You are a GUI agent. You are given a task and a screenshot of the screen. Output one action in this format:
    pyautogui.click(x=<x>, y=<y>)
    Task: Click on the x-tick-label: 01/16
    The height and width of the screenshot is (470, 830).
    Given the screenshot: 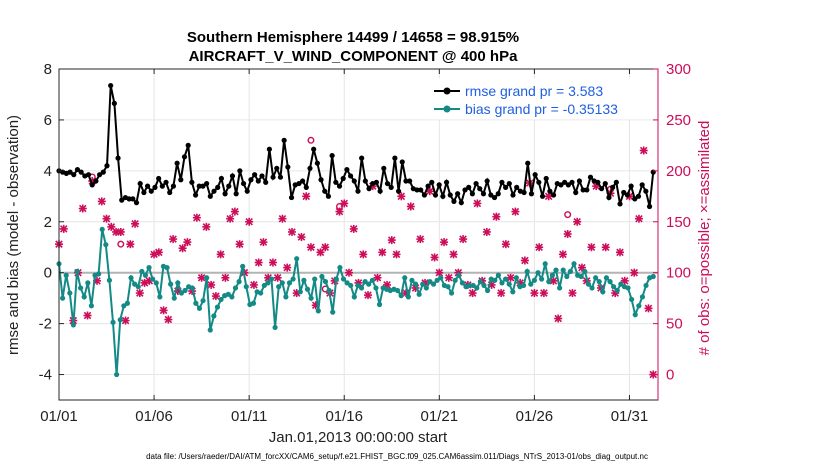 What is the action you would take?
    pyautogui.click(x=344, y=416)
    